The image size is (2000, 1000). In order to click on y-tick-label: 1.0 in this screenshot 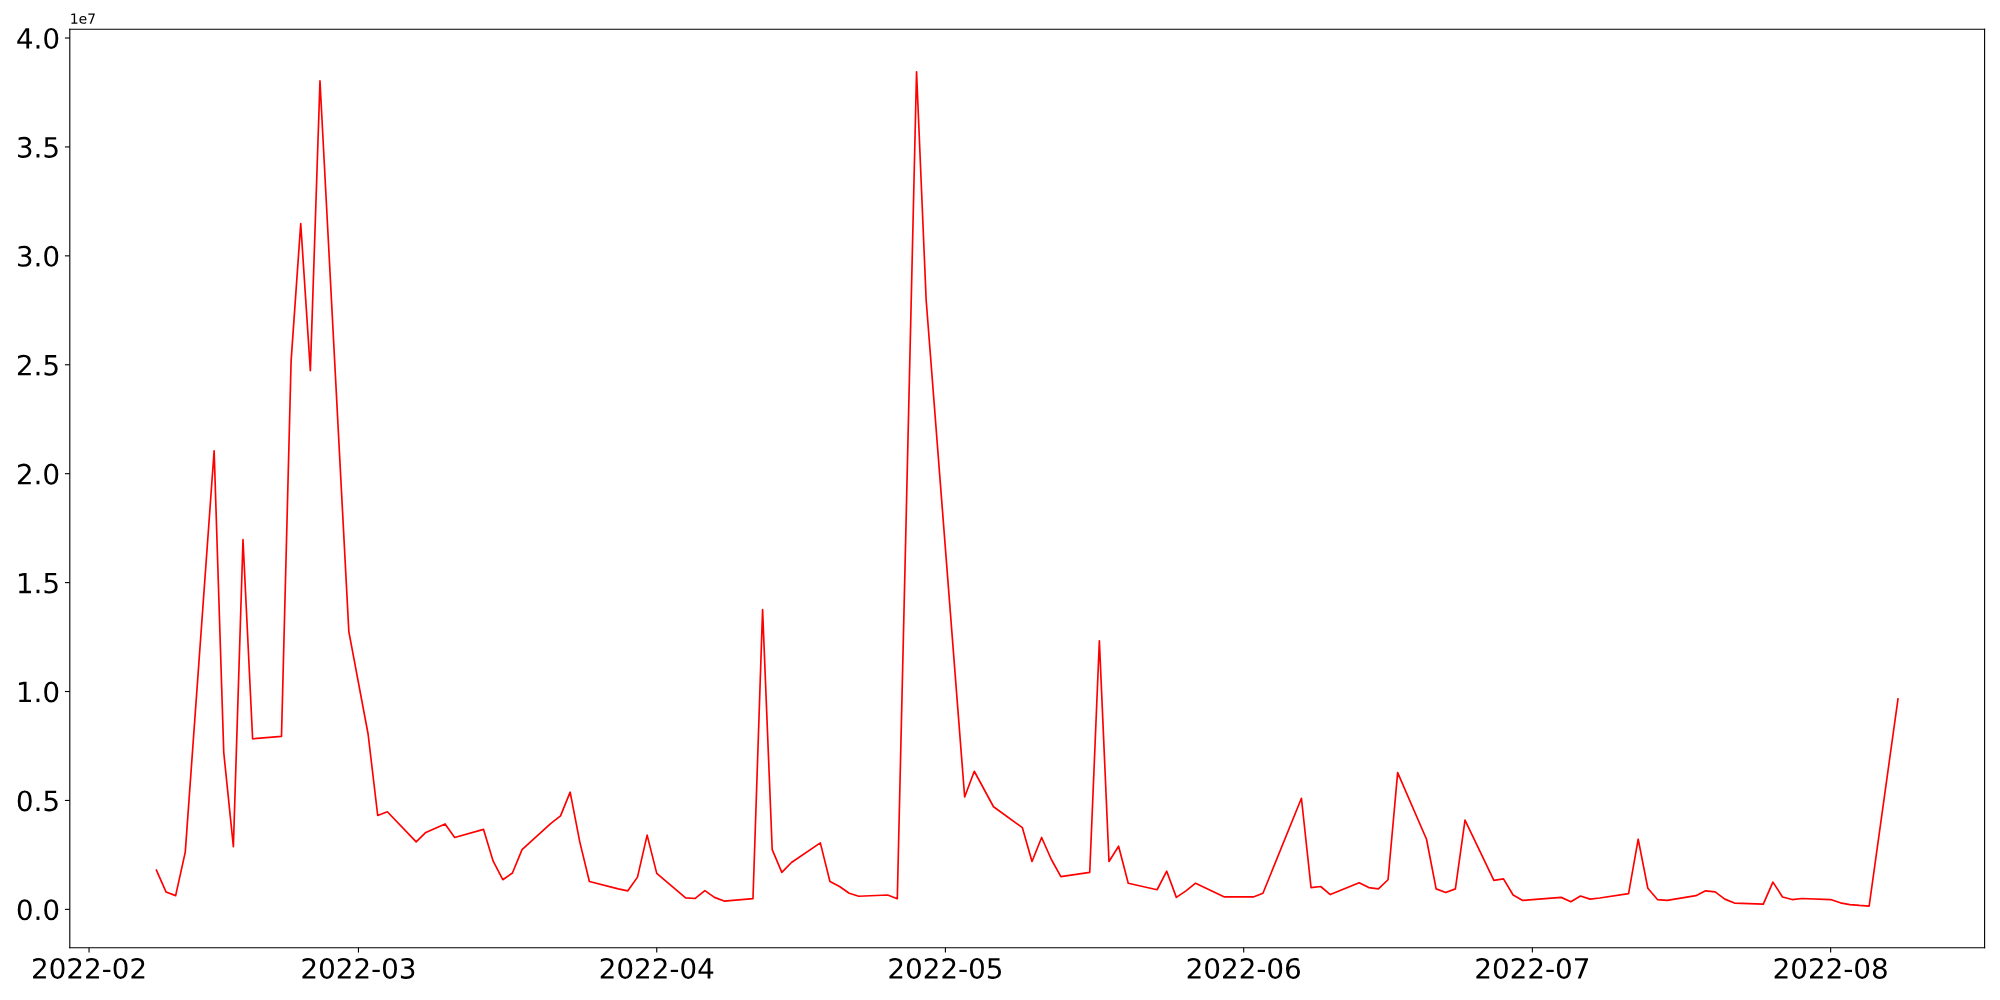, I will do `click(38, 692)`.